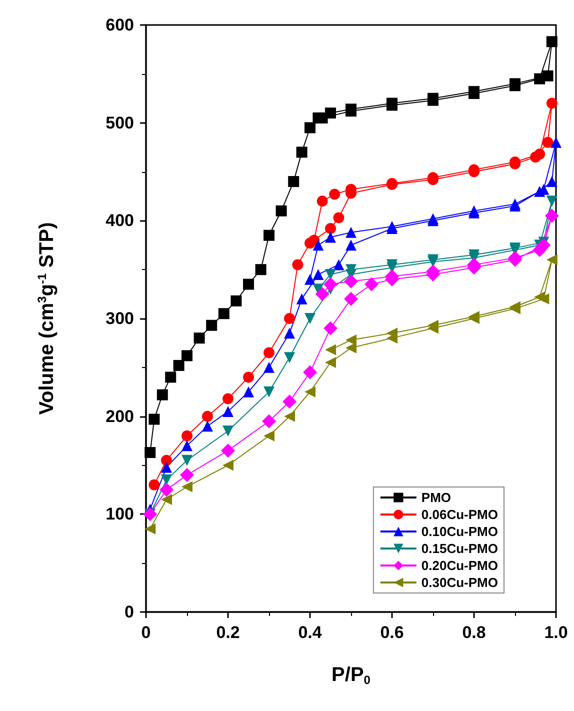 This screenshot has width=574, height=711. I want to click on legend-label: 0.30Cu-PMO, so click(459, 582).